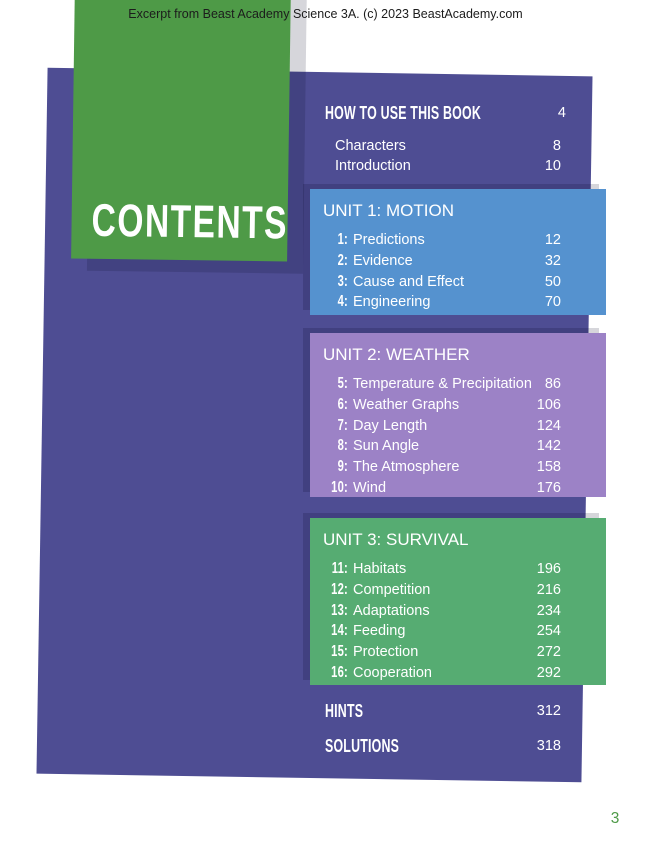  Describe the element at coordinates (380, 569) in the screenshot. I see `chapter-title: Habitats` at that location.